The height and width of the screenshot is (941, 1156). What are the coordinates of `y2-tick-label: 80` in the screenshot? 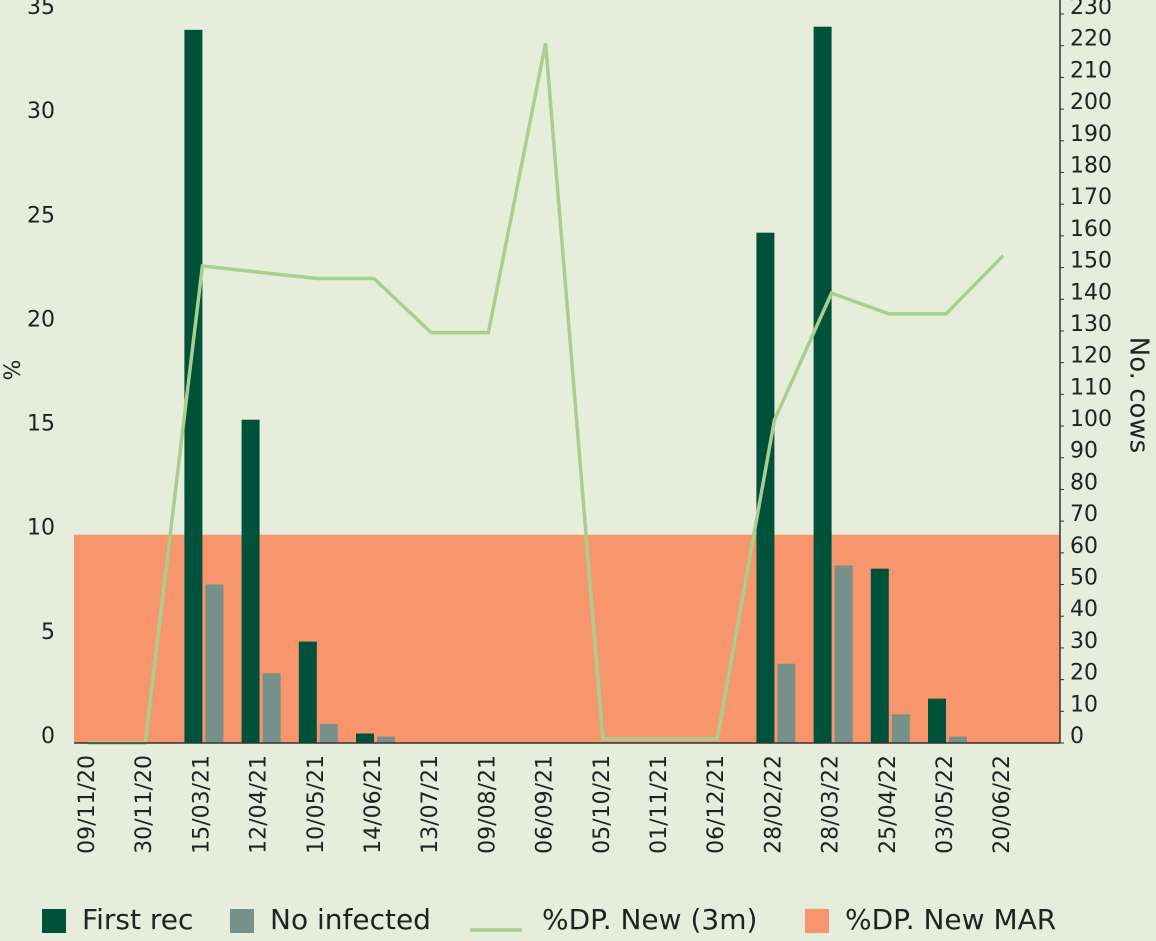 It's located at (1084, 482).